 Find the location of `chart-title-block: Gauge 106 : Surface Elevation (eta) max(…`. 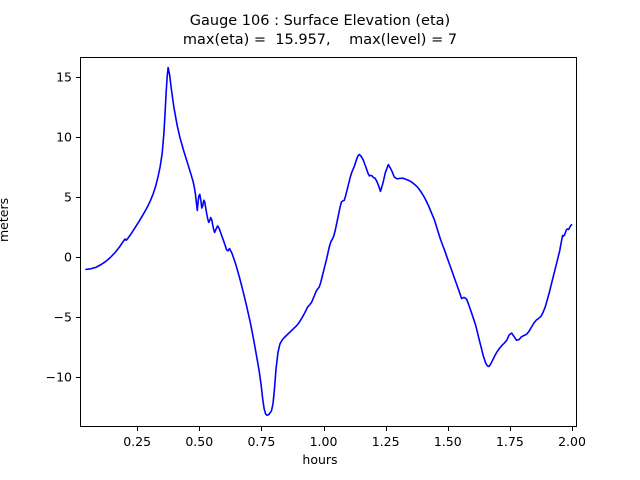

chart-title-block: Gauge 106 : Surface Elevation (eta) max(… is located at coordinates (320, 31).